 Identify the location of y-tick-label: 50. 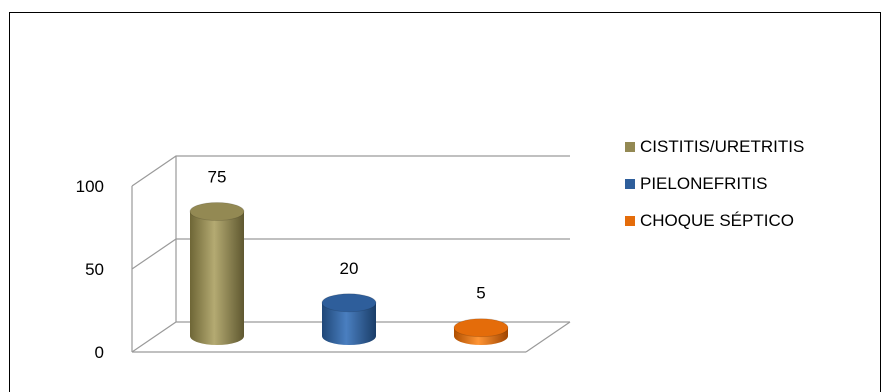
(94, 269).